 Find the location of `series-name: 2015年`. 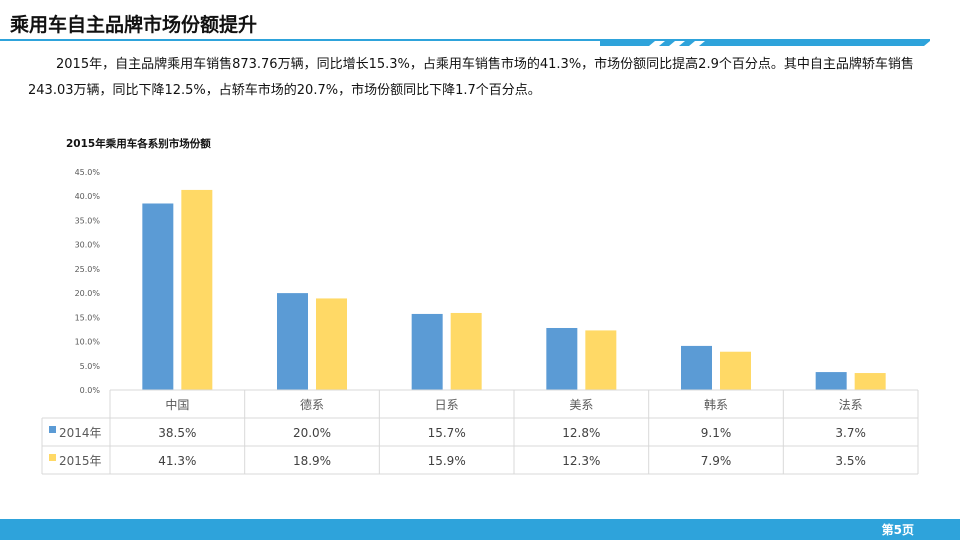

series-name: 2015年 is located at coordinates (80, 461).